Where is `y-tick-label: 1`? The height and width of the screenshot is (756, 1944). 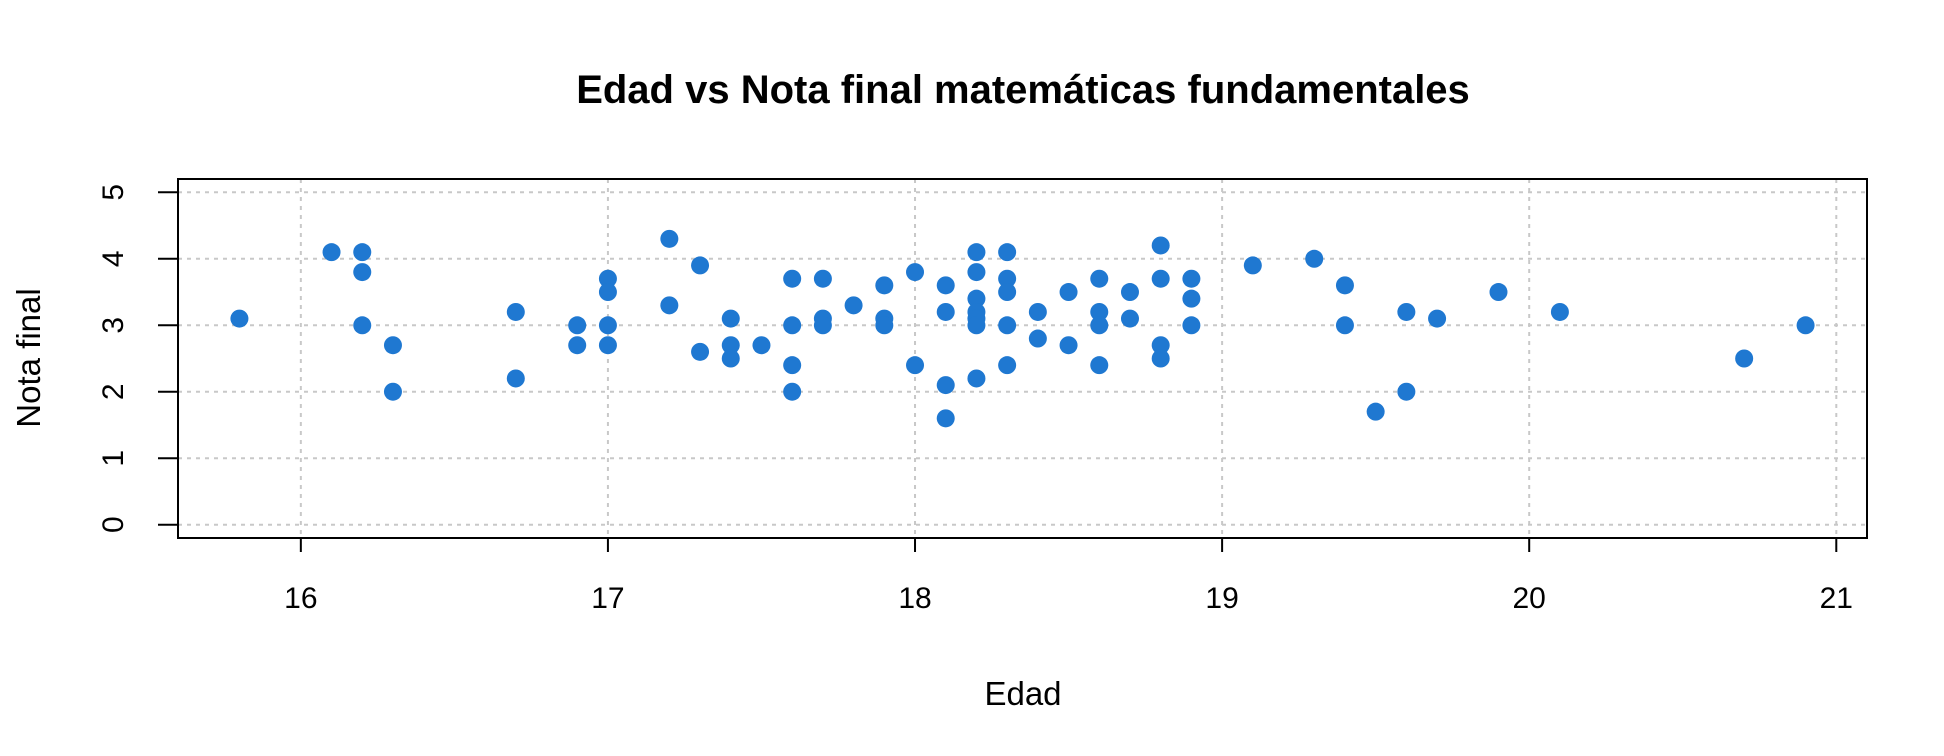
y-tick-label: 1 is located at coordinates (113, 458).